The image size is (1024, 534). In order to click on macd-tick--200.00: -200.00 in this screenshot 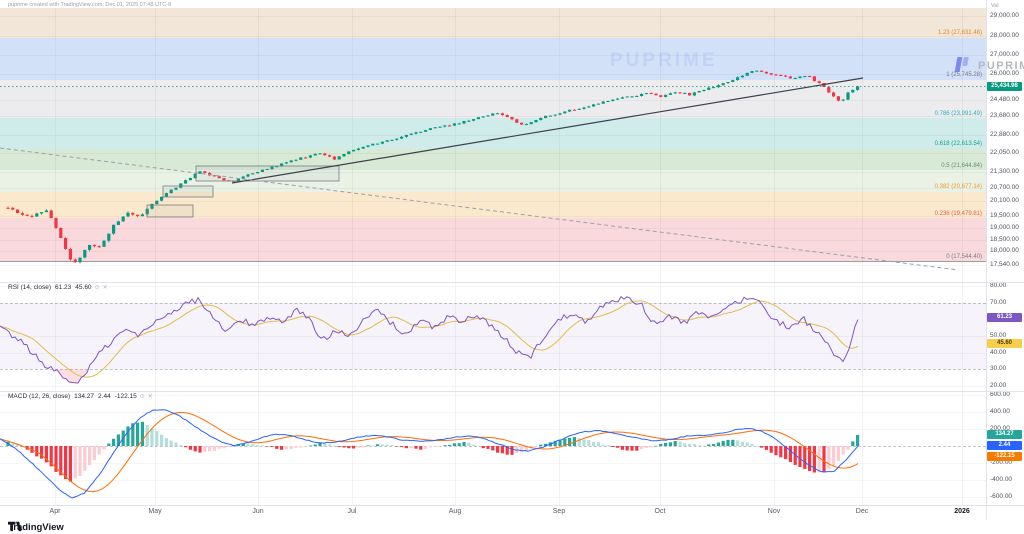, I will do `click(1001, 462)`.